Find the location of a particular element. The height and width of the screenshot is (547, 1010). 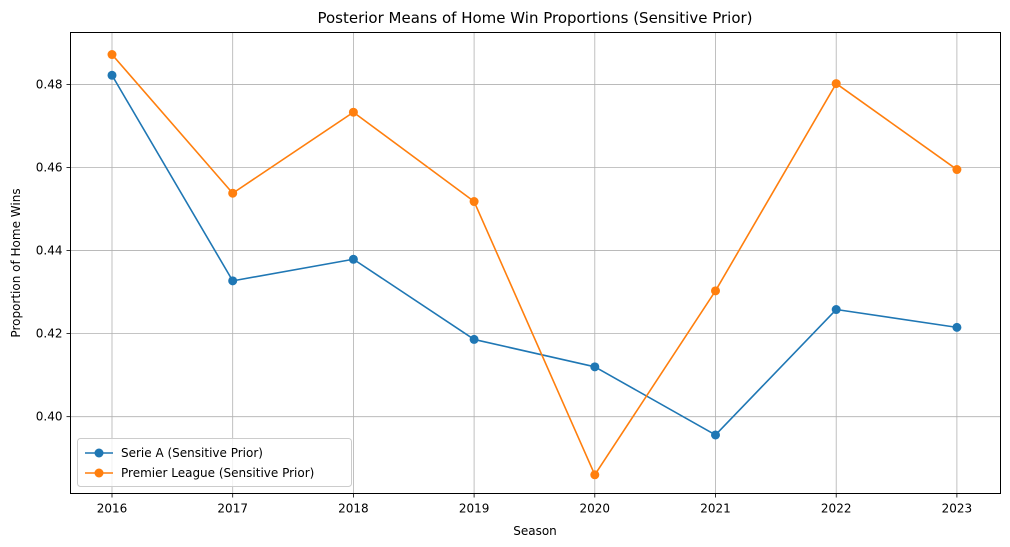

x-tick-label-2021: 2021 is located at coordinates (715, 509).